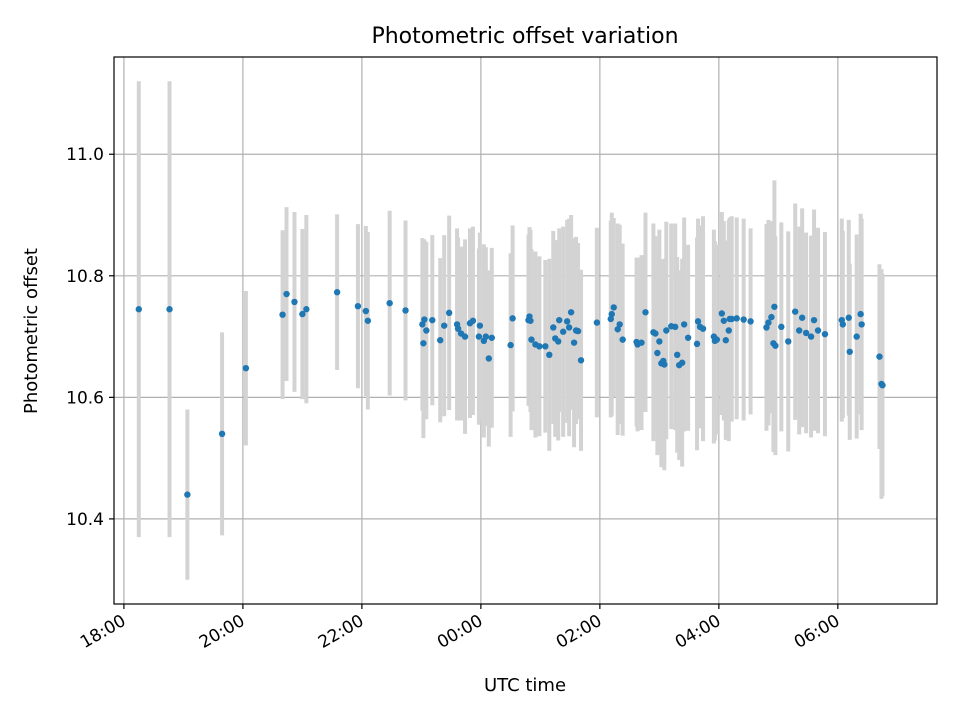 The image size is (960, 720). I want to click on x-tick-label: 02:00, so click(579, 632).